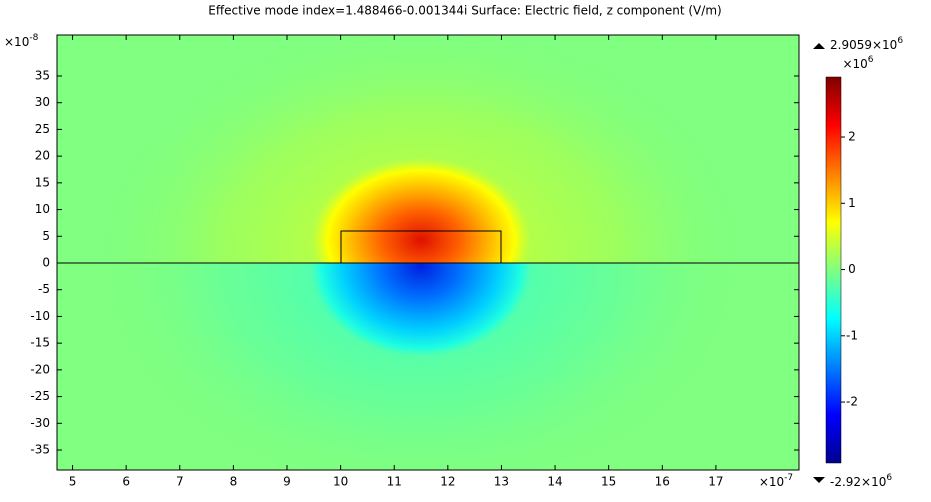  I want to click on colorbar-max-base: 2.9059×10, so click(863, 45).